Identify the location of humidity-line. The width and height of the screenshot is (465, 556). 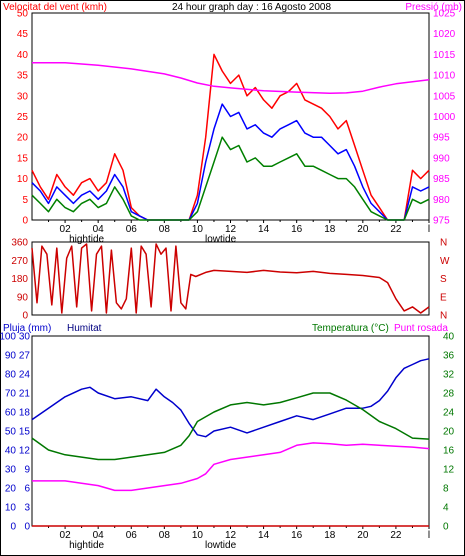
(230, 398).